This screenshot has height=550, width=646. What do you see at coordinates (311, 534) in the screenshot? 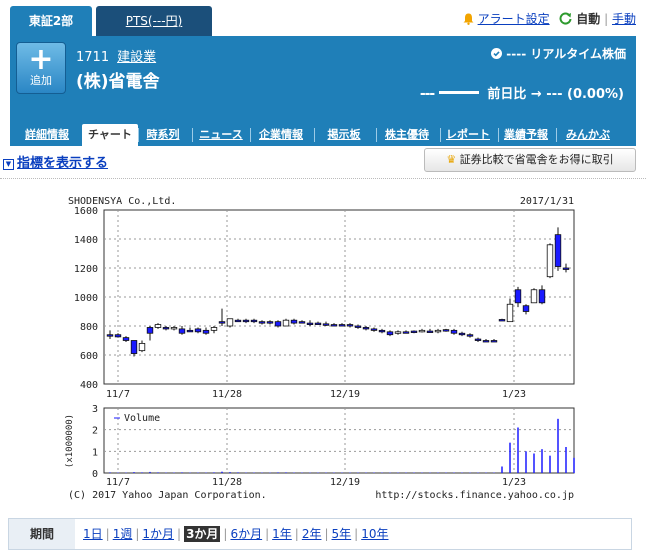
I see `period-link-7: 2年` at bounding box center [311, 534].